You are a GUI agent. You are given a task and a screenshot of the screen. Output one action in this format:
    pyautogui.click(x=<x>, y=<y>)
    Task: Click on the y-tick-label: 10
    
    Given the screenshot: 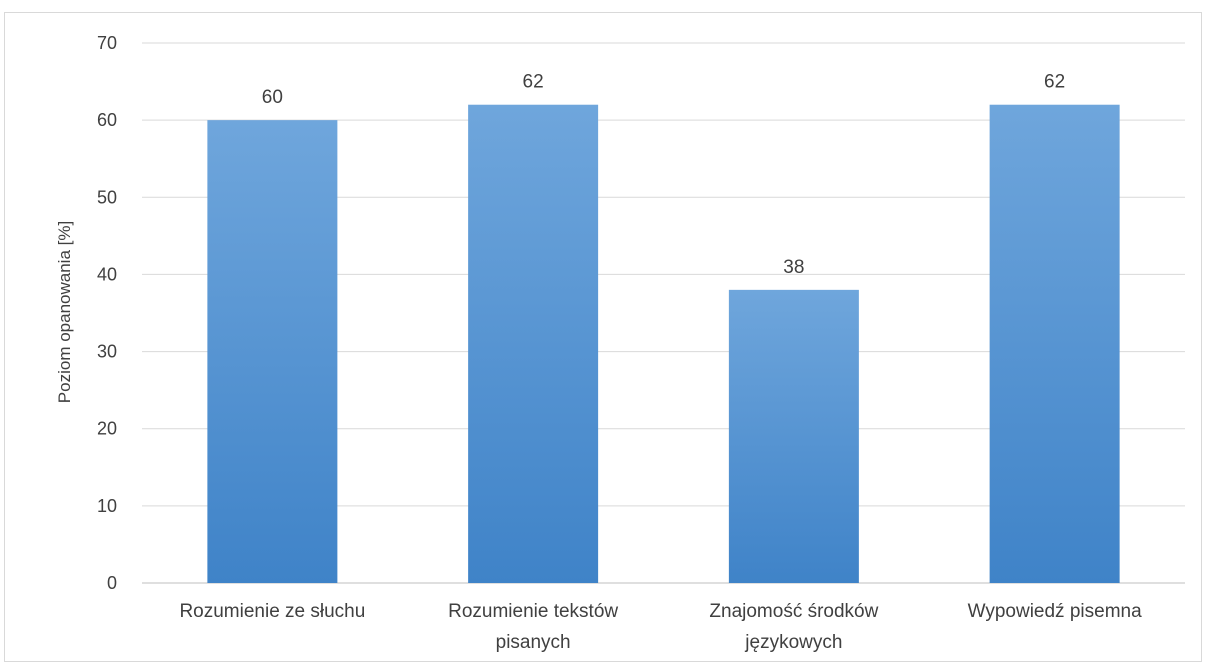 What is the action you would take?
    pyautogui.click(x=107, y=506)
    